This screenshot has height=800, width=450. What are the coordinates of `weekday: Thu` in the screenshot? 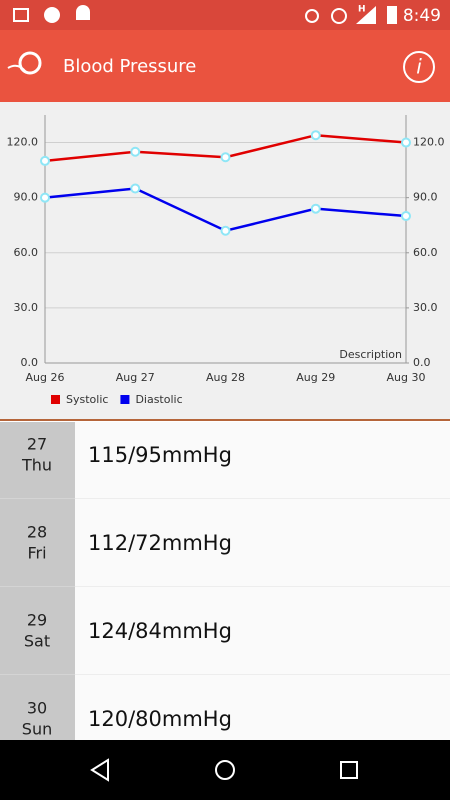 It's located at (36, 465).